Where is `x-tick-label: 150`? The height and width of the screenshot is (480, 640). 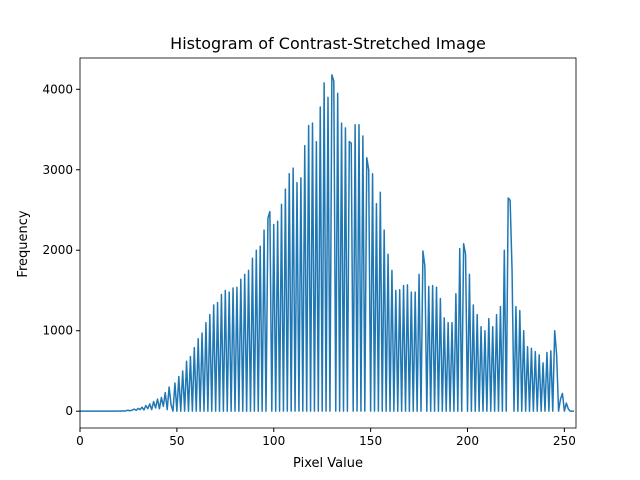 x-tick-label: 150 is located at coordinates (370, 441).